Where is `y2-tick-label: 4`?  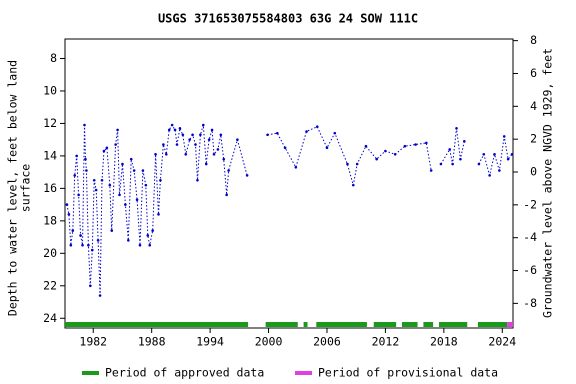 y2-tick-label: 4 is located at coordinates (533, 106).